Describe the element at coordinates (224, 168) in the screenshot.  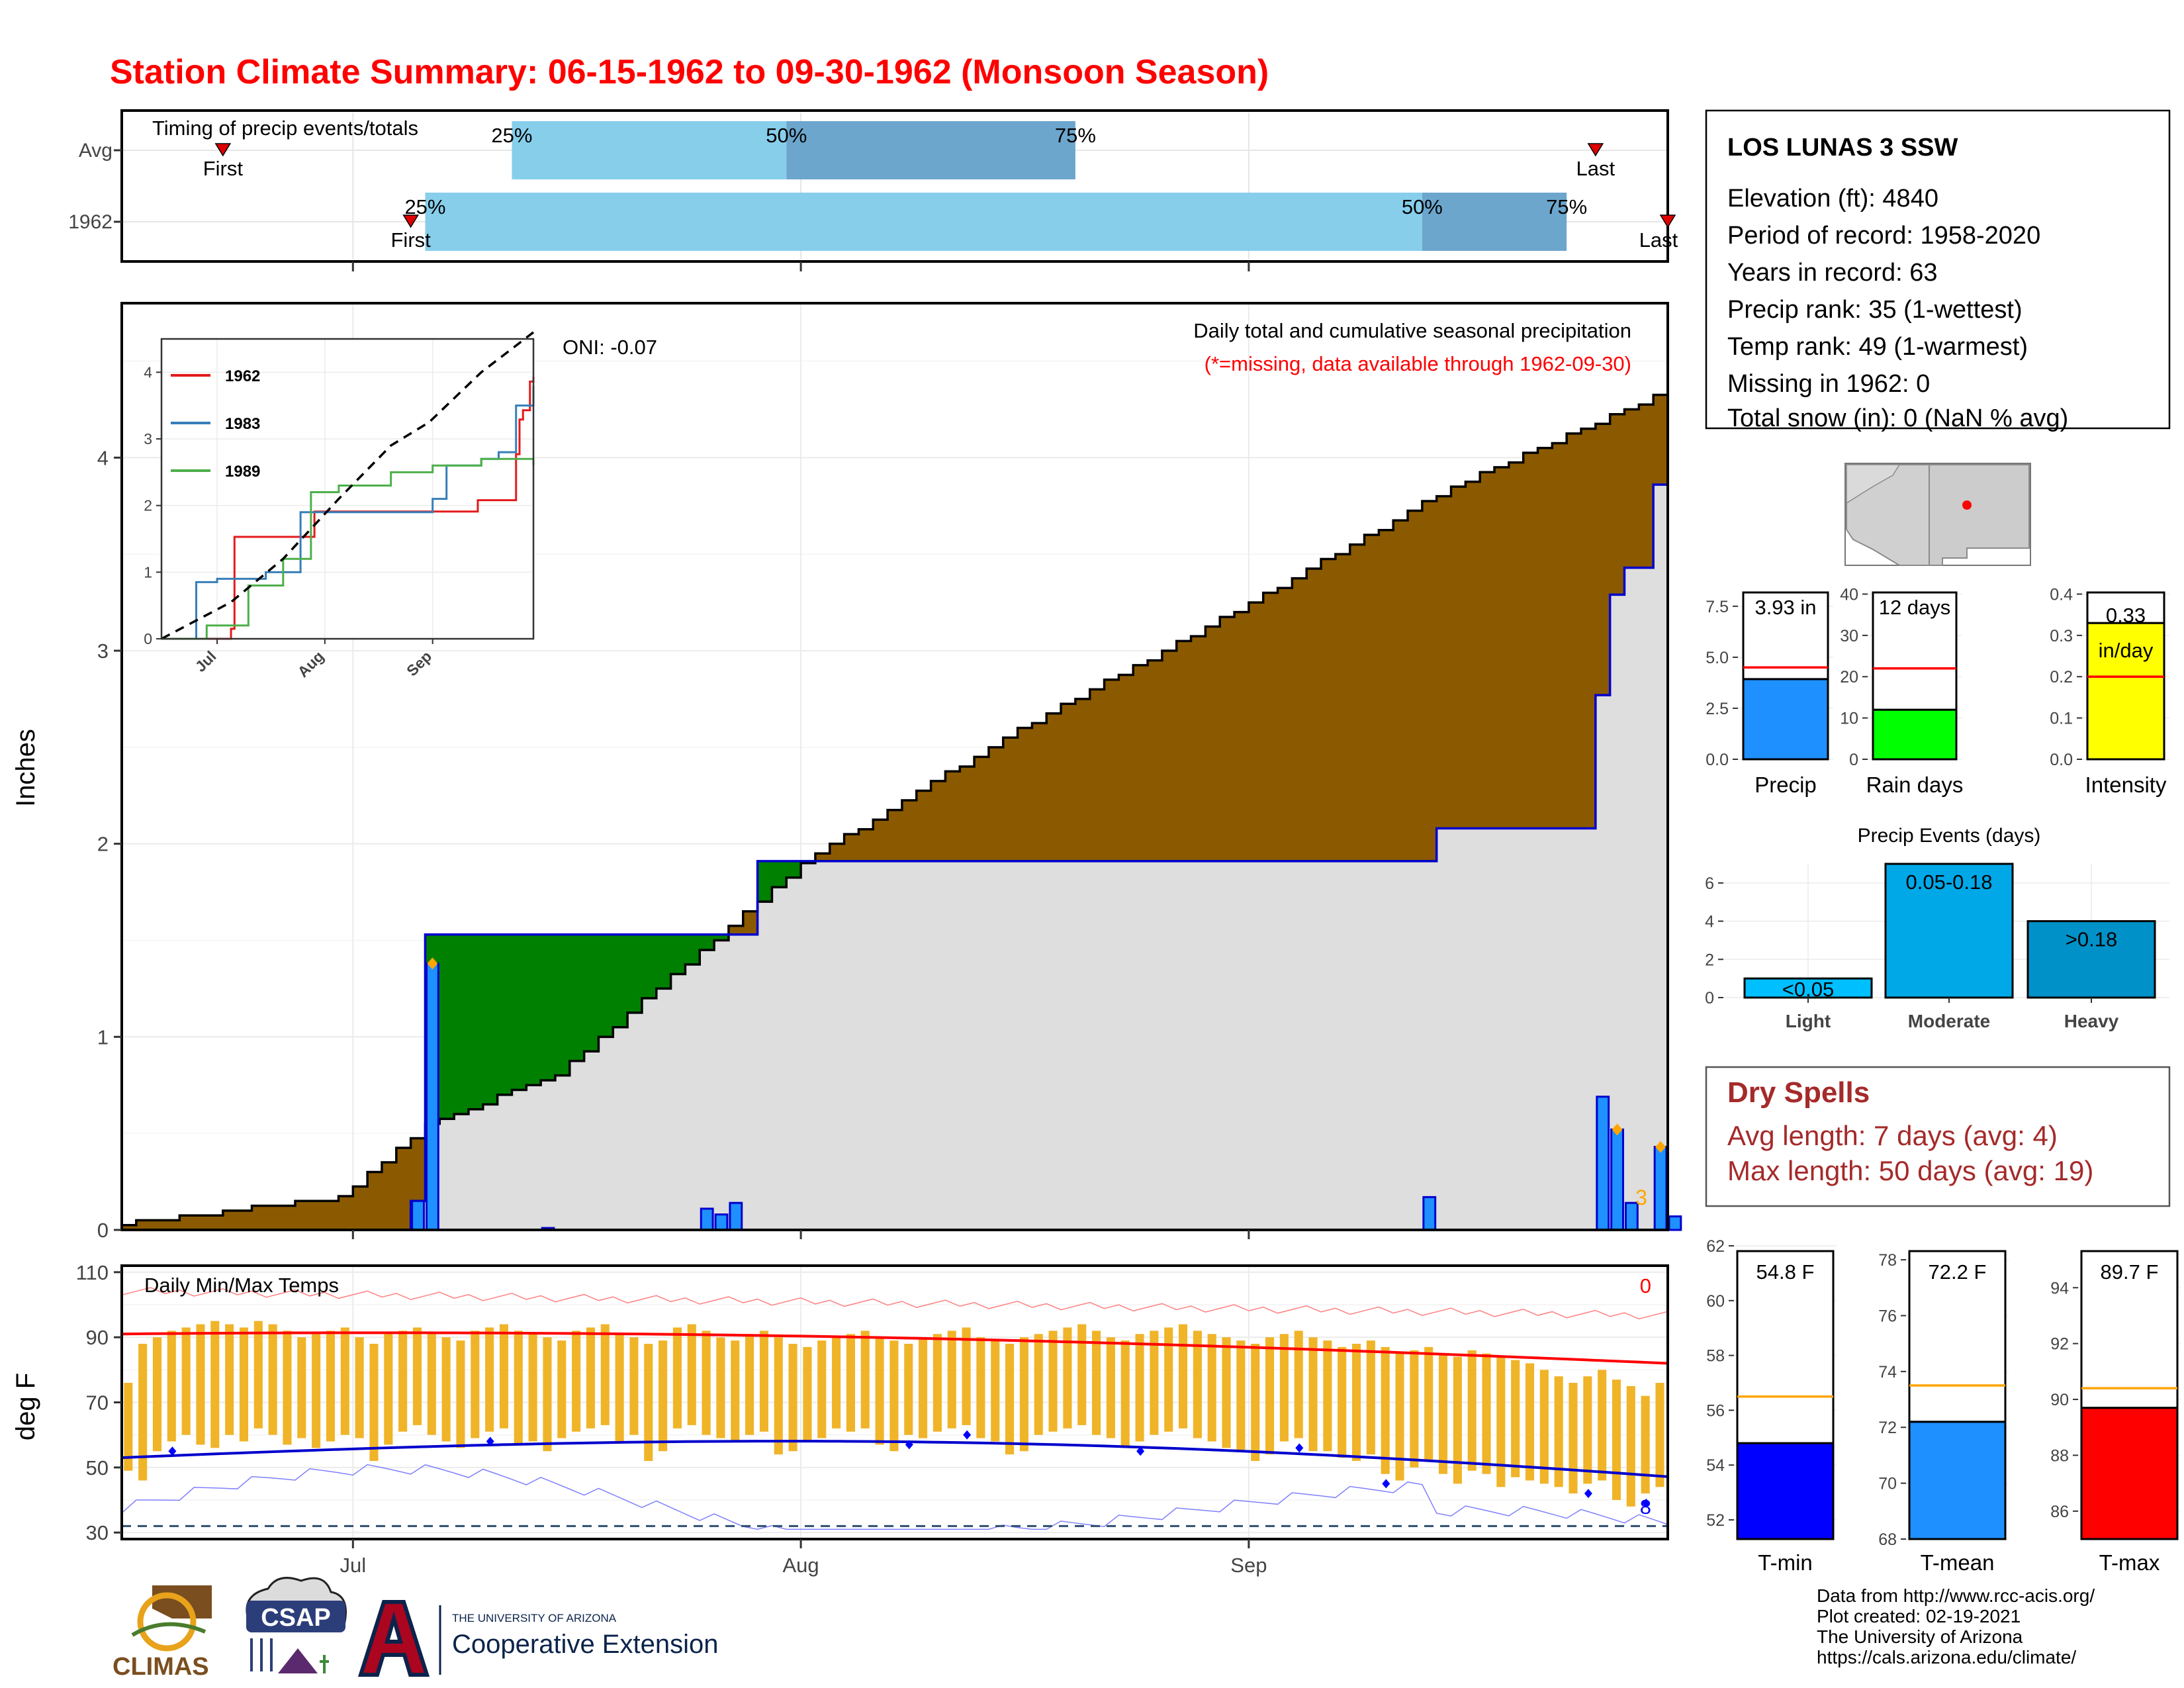
I see `timing-first-label: First` at that location.